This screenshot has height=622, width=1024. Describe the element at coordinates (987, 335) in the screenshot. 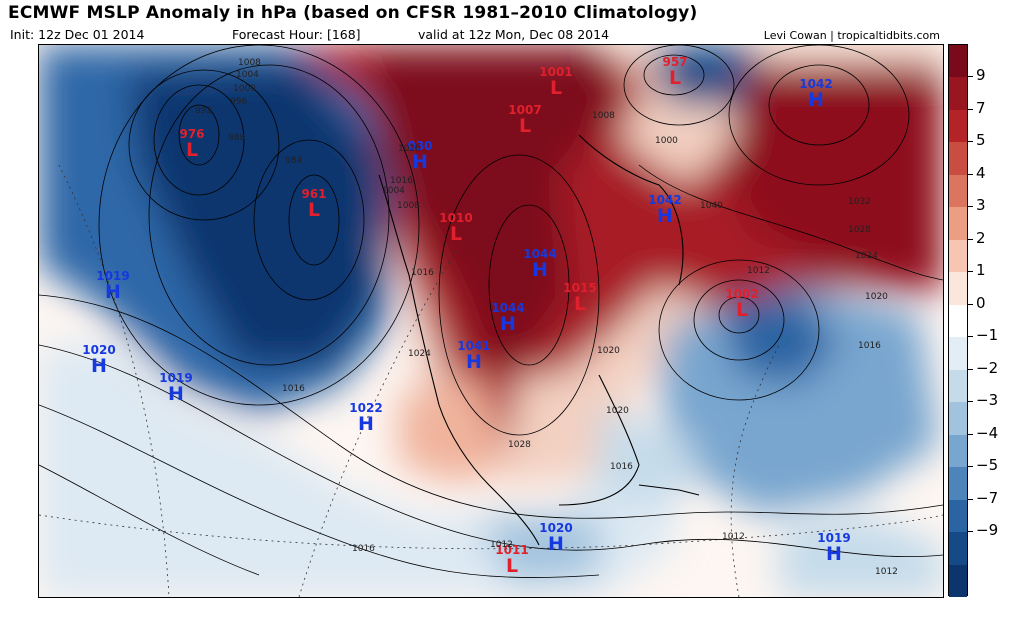

I see `colorbar-label: −1` at that location.